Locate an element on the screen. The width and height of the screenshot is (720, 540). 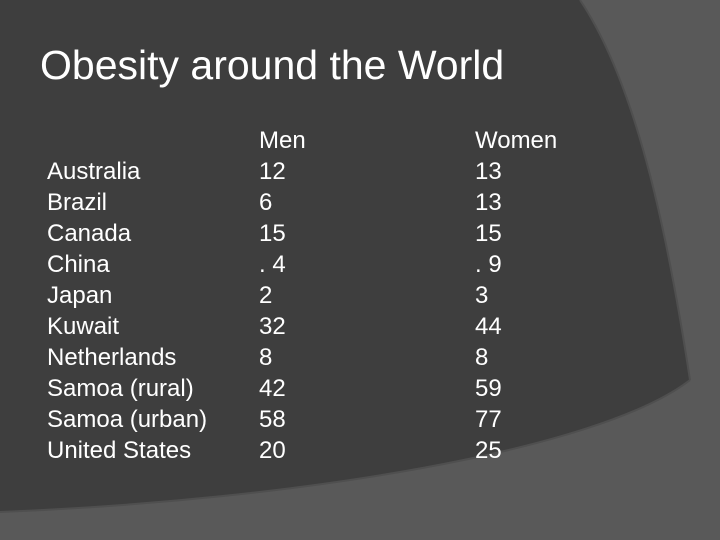
arc-line is located at coordinates (635, 190).